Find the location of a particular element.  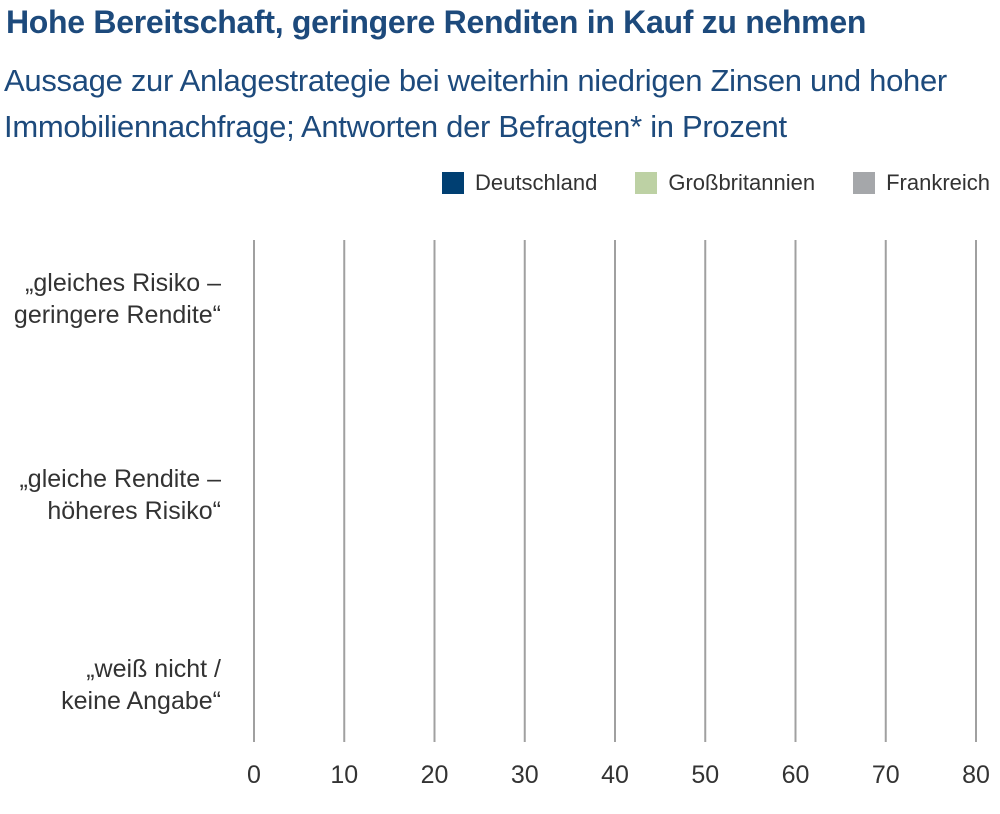

tick-label-40: 40 is located at coordinates (615, 775).